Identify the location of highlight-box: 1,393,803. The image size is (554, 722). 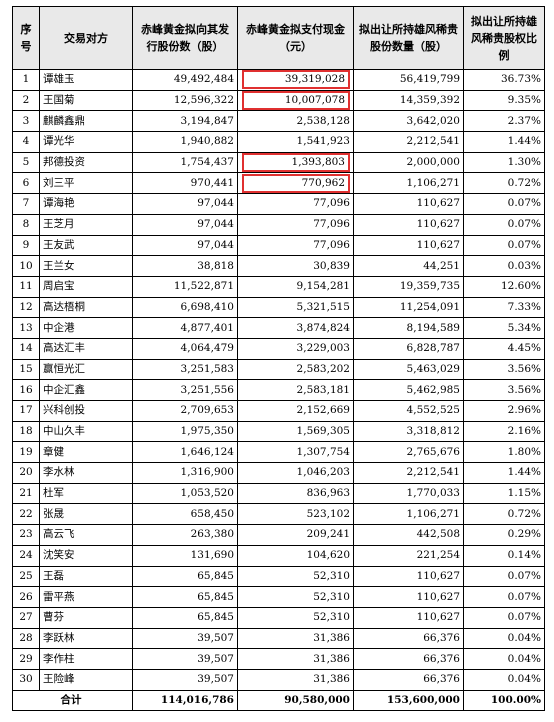
(296, 162).